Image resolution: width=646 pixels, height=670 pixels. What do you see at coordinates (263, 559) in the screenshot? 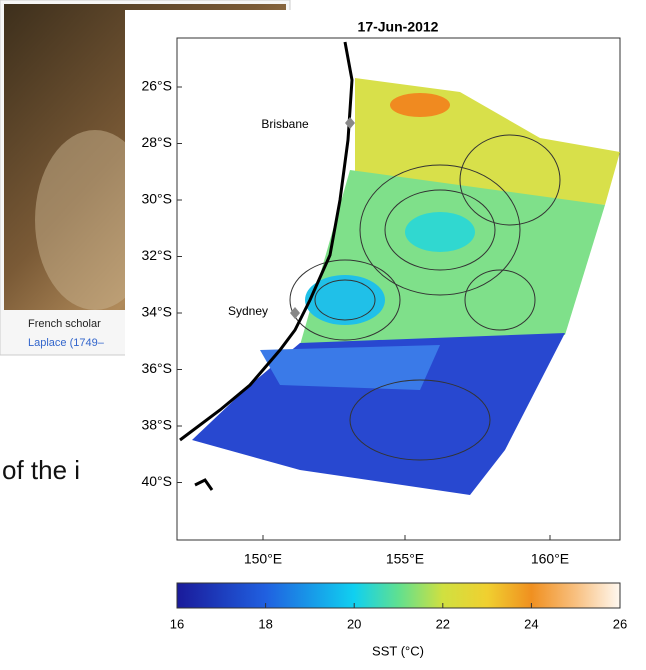
I see `longitude-tick-label: 150°E` at bounding box center [263, 559].